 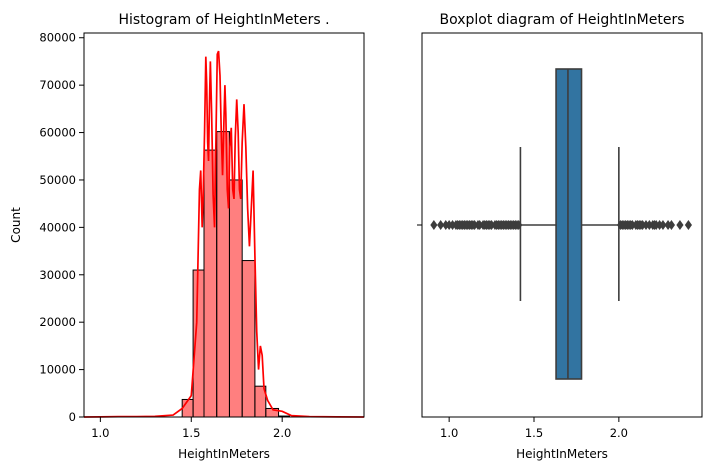 I want to click on boxplot-x-axis-label: HeightInMeters, so click(x=562, y=454).